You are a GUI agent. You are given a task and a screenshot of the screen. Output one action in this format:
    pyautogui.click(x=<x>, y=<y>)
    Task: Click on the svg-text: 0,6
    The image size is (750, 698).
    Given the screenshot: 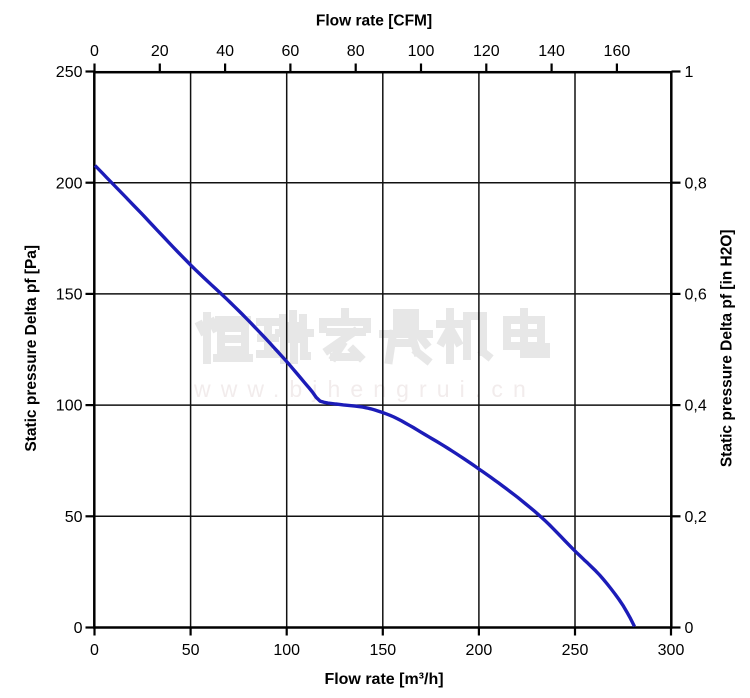 What is the action you would take?
    pyautogui.click(x=696, y=295)
    